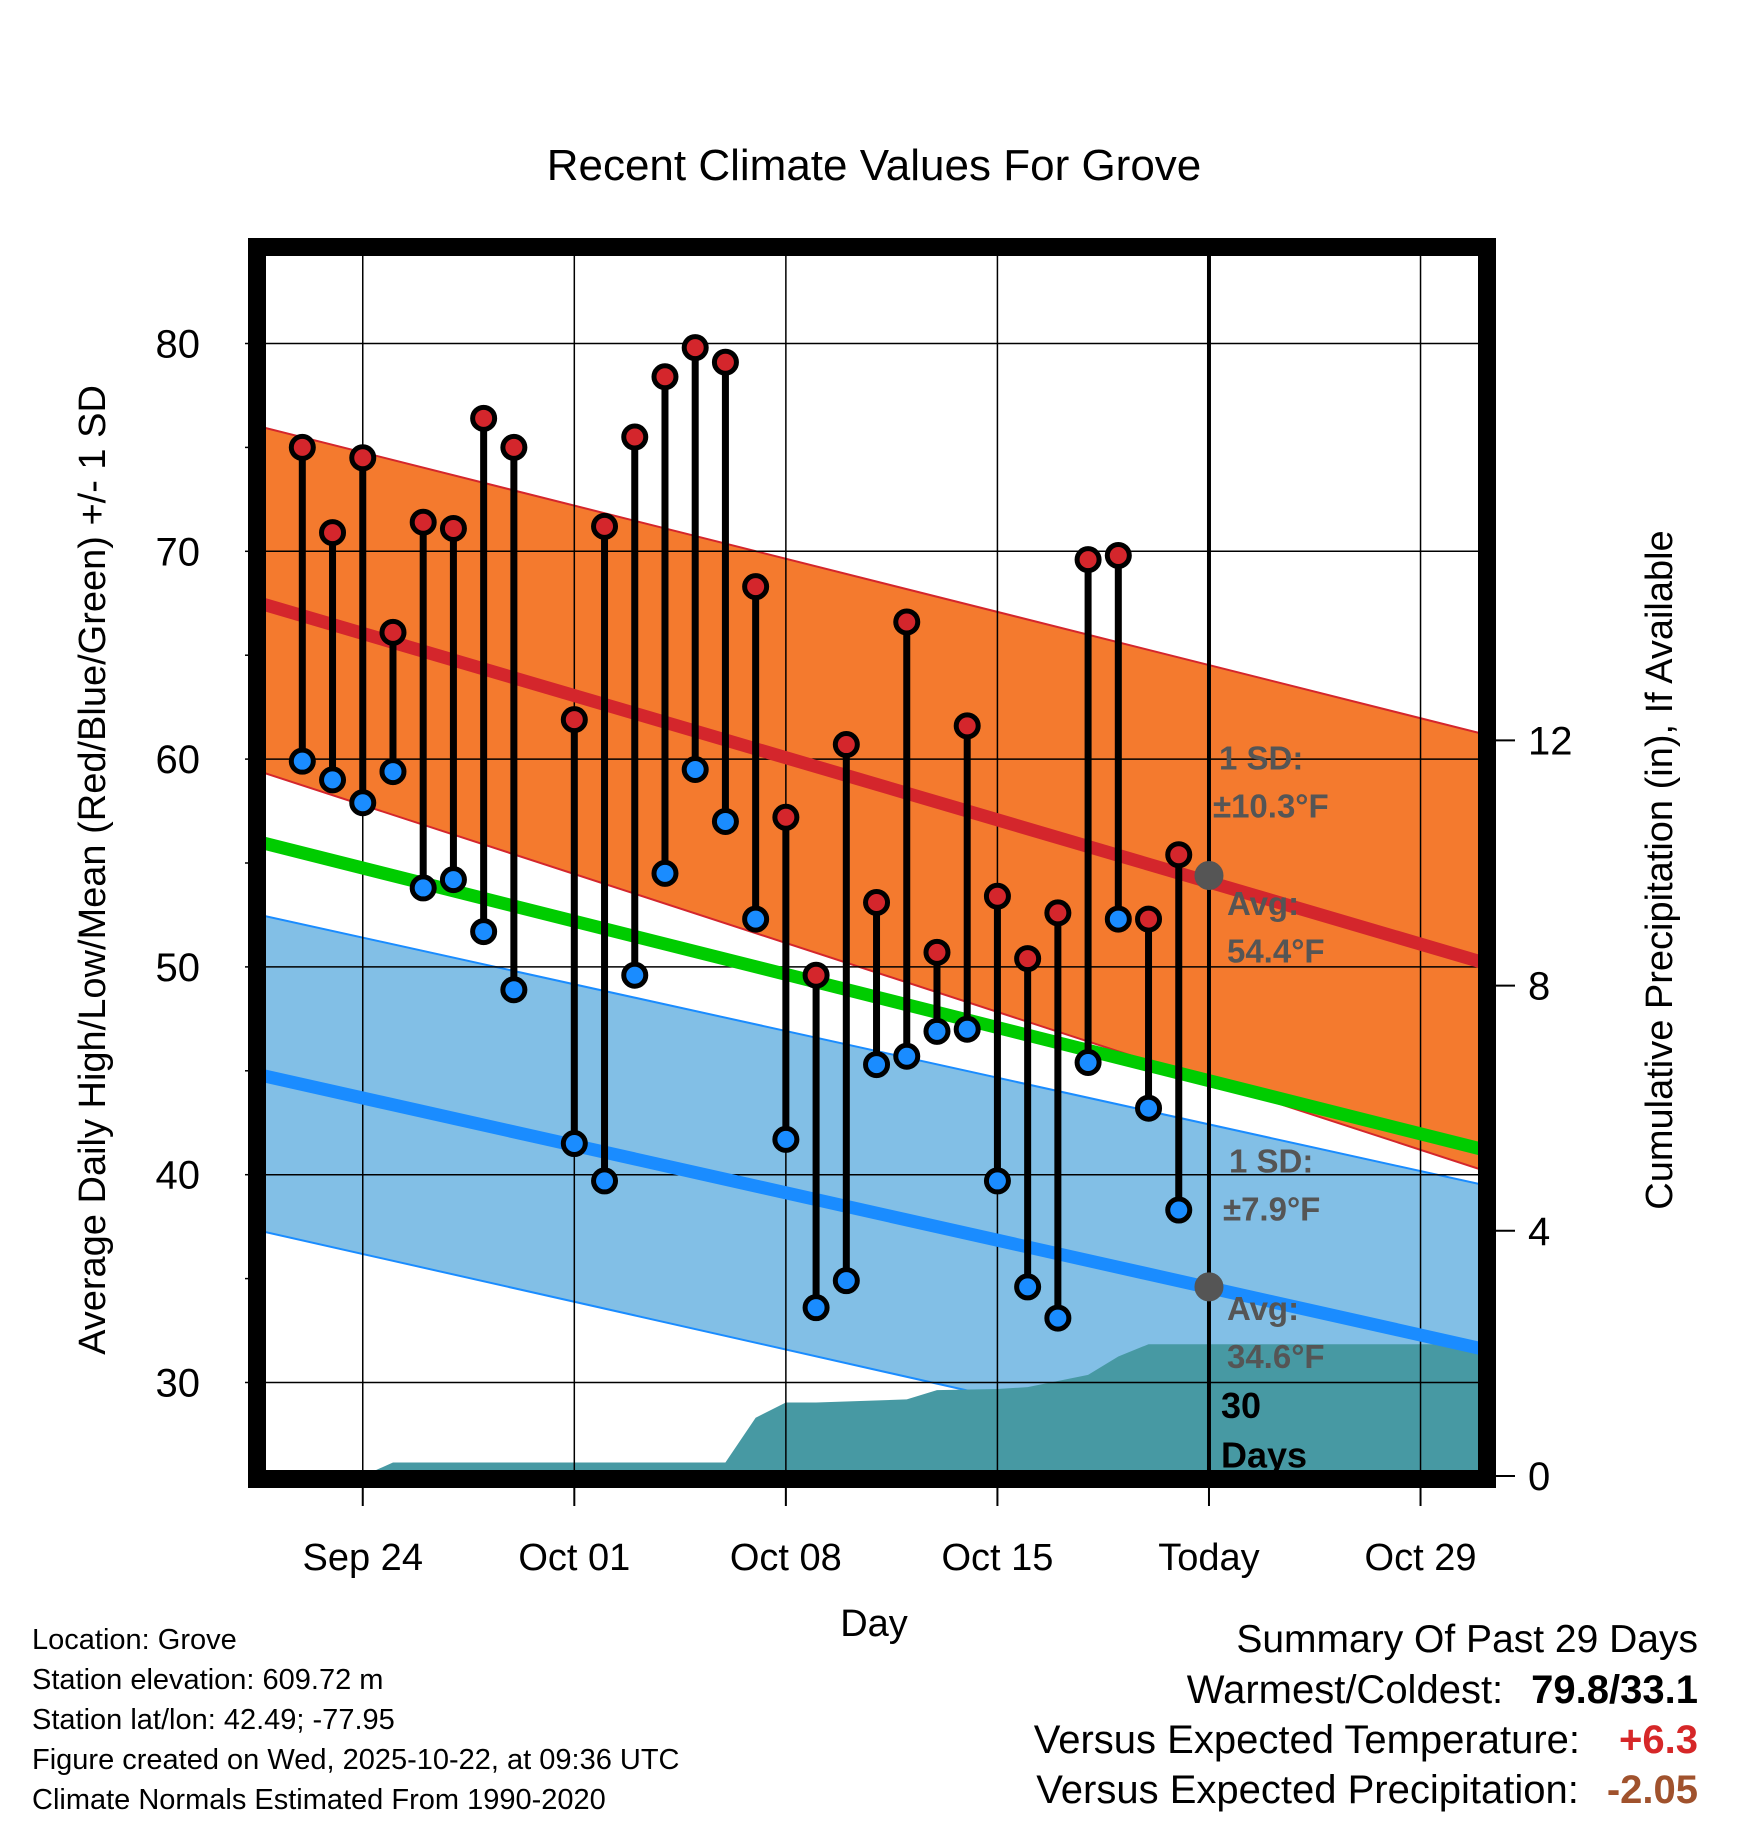 The width and height of the screenshot is (1748, 1828). Describe the element at coordinates (1421, 1558) in the screenshot. I see `x-tick-label: Oct 29` at that location.